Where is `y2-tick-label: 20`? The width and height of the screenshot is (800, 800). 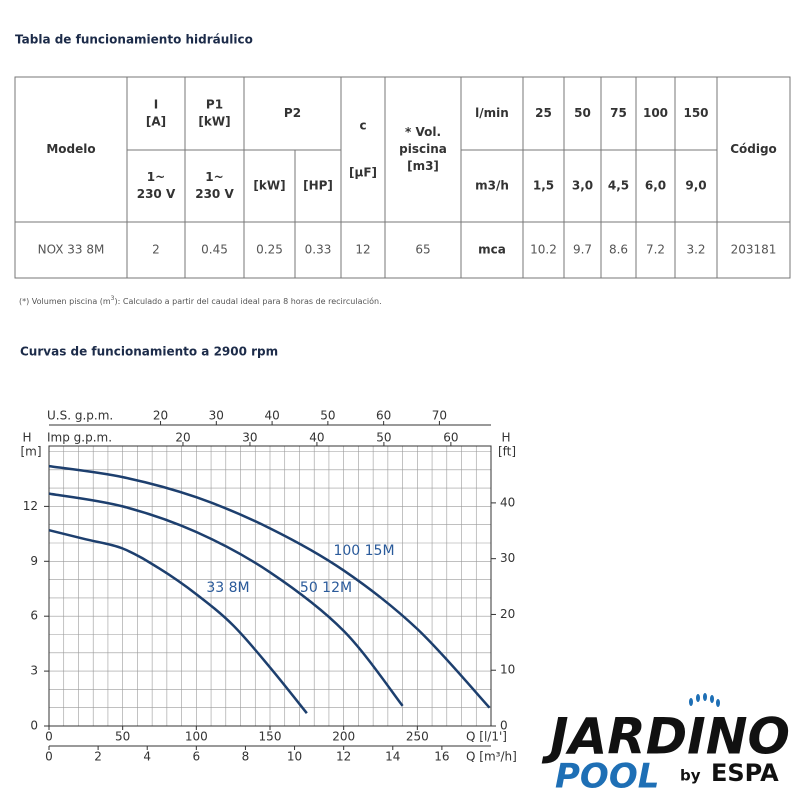
y2-tick-label: 20 is located at coordinates (507, 614).